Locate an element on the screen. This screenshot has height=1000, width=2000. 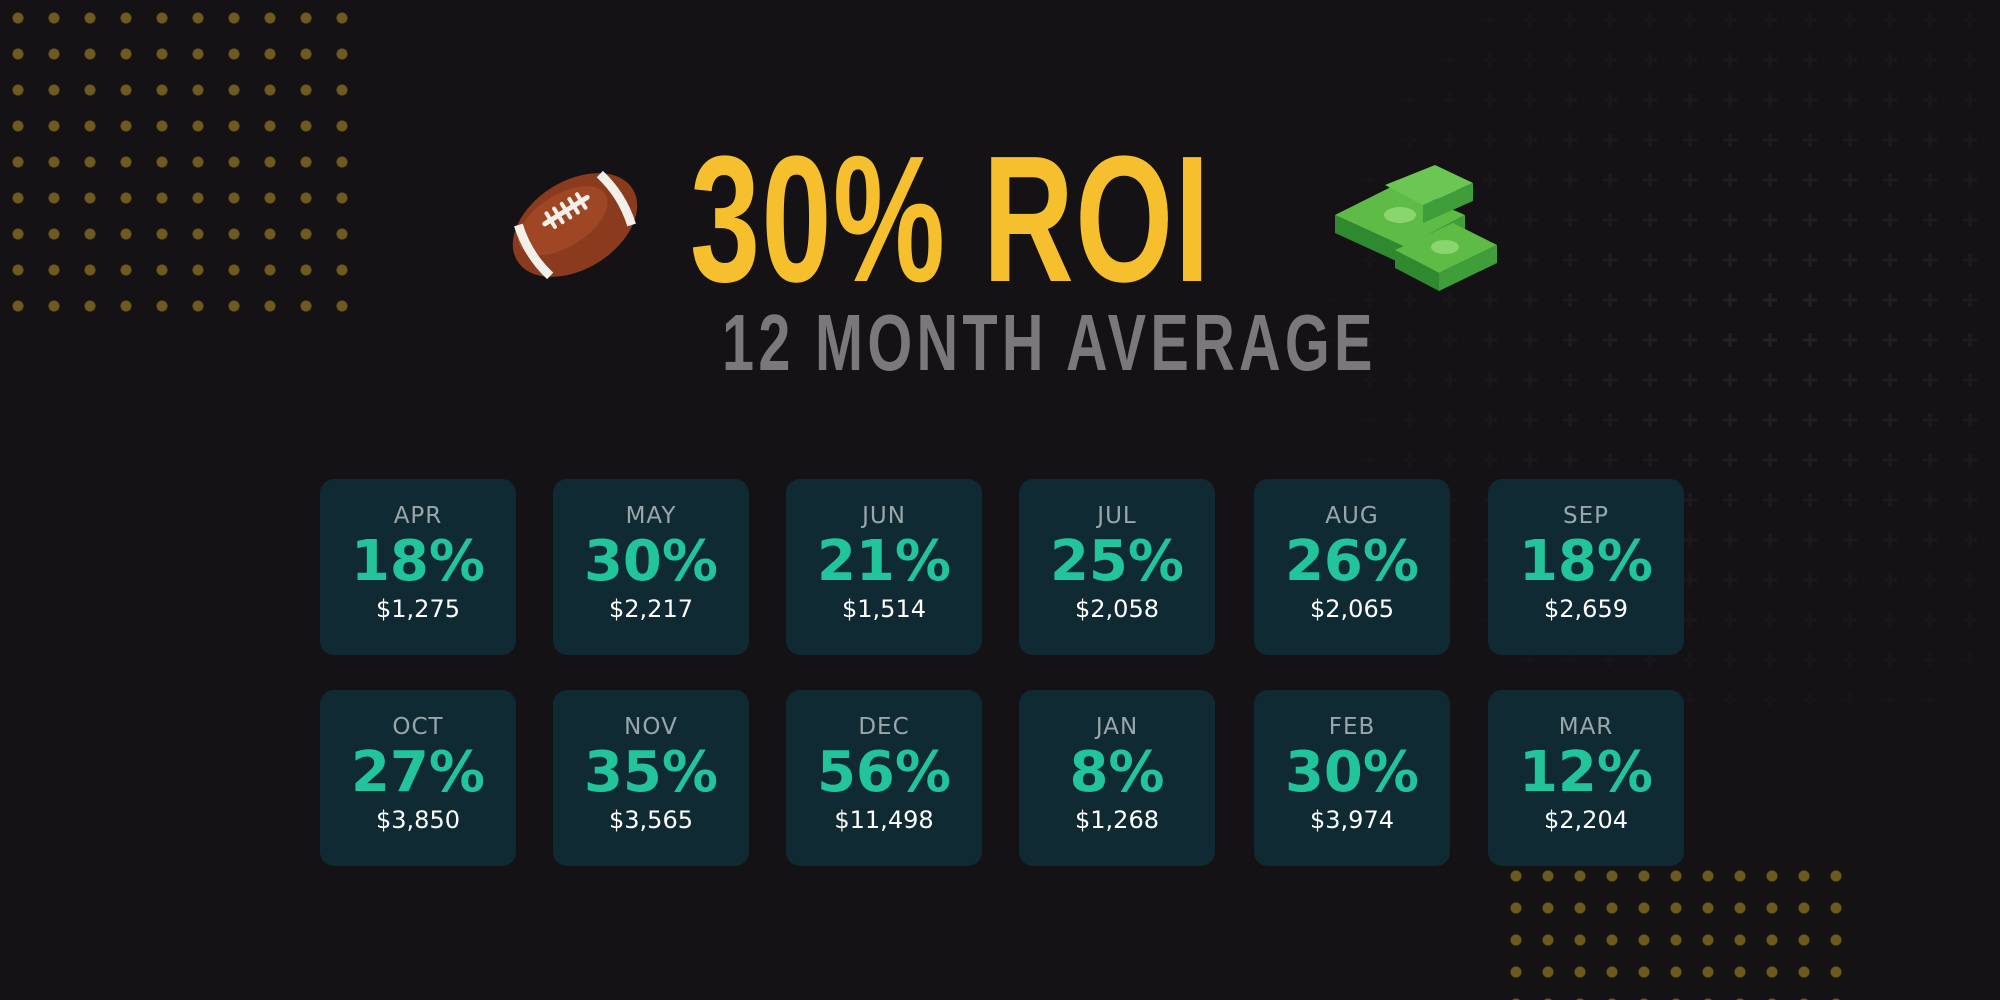
month-label: MAY is located at coordinates (651, 516).